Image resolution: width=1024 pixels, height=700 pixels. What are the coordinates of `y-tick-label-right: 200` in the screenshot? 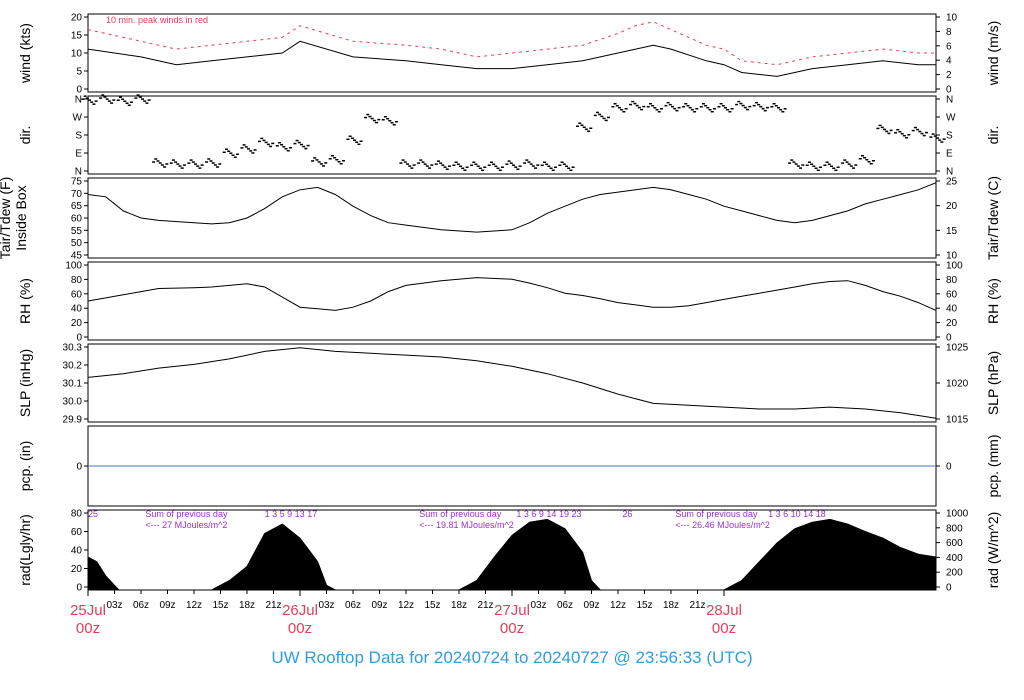 It's located at (954, 573).